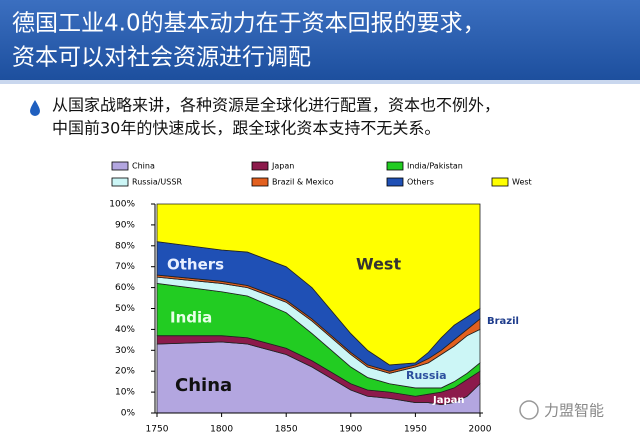  I want to click on x-tick-label: 1800, so click(221, 430).